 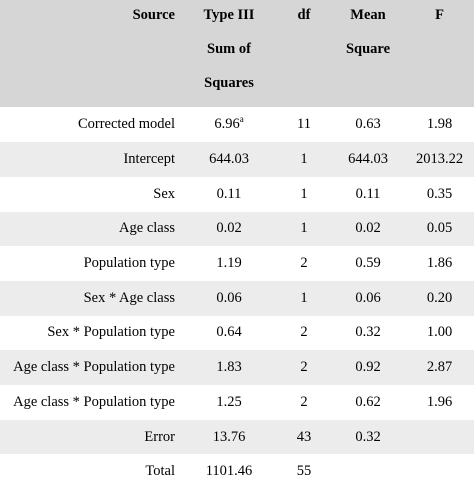 What do you see at coordinates (439, 124) in the screenshot?
I see `f-cell: 1.98` at bounding box center [439, 124].